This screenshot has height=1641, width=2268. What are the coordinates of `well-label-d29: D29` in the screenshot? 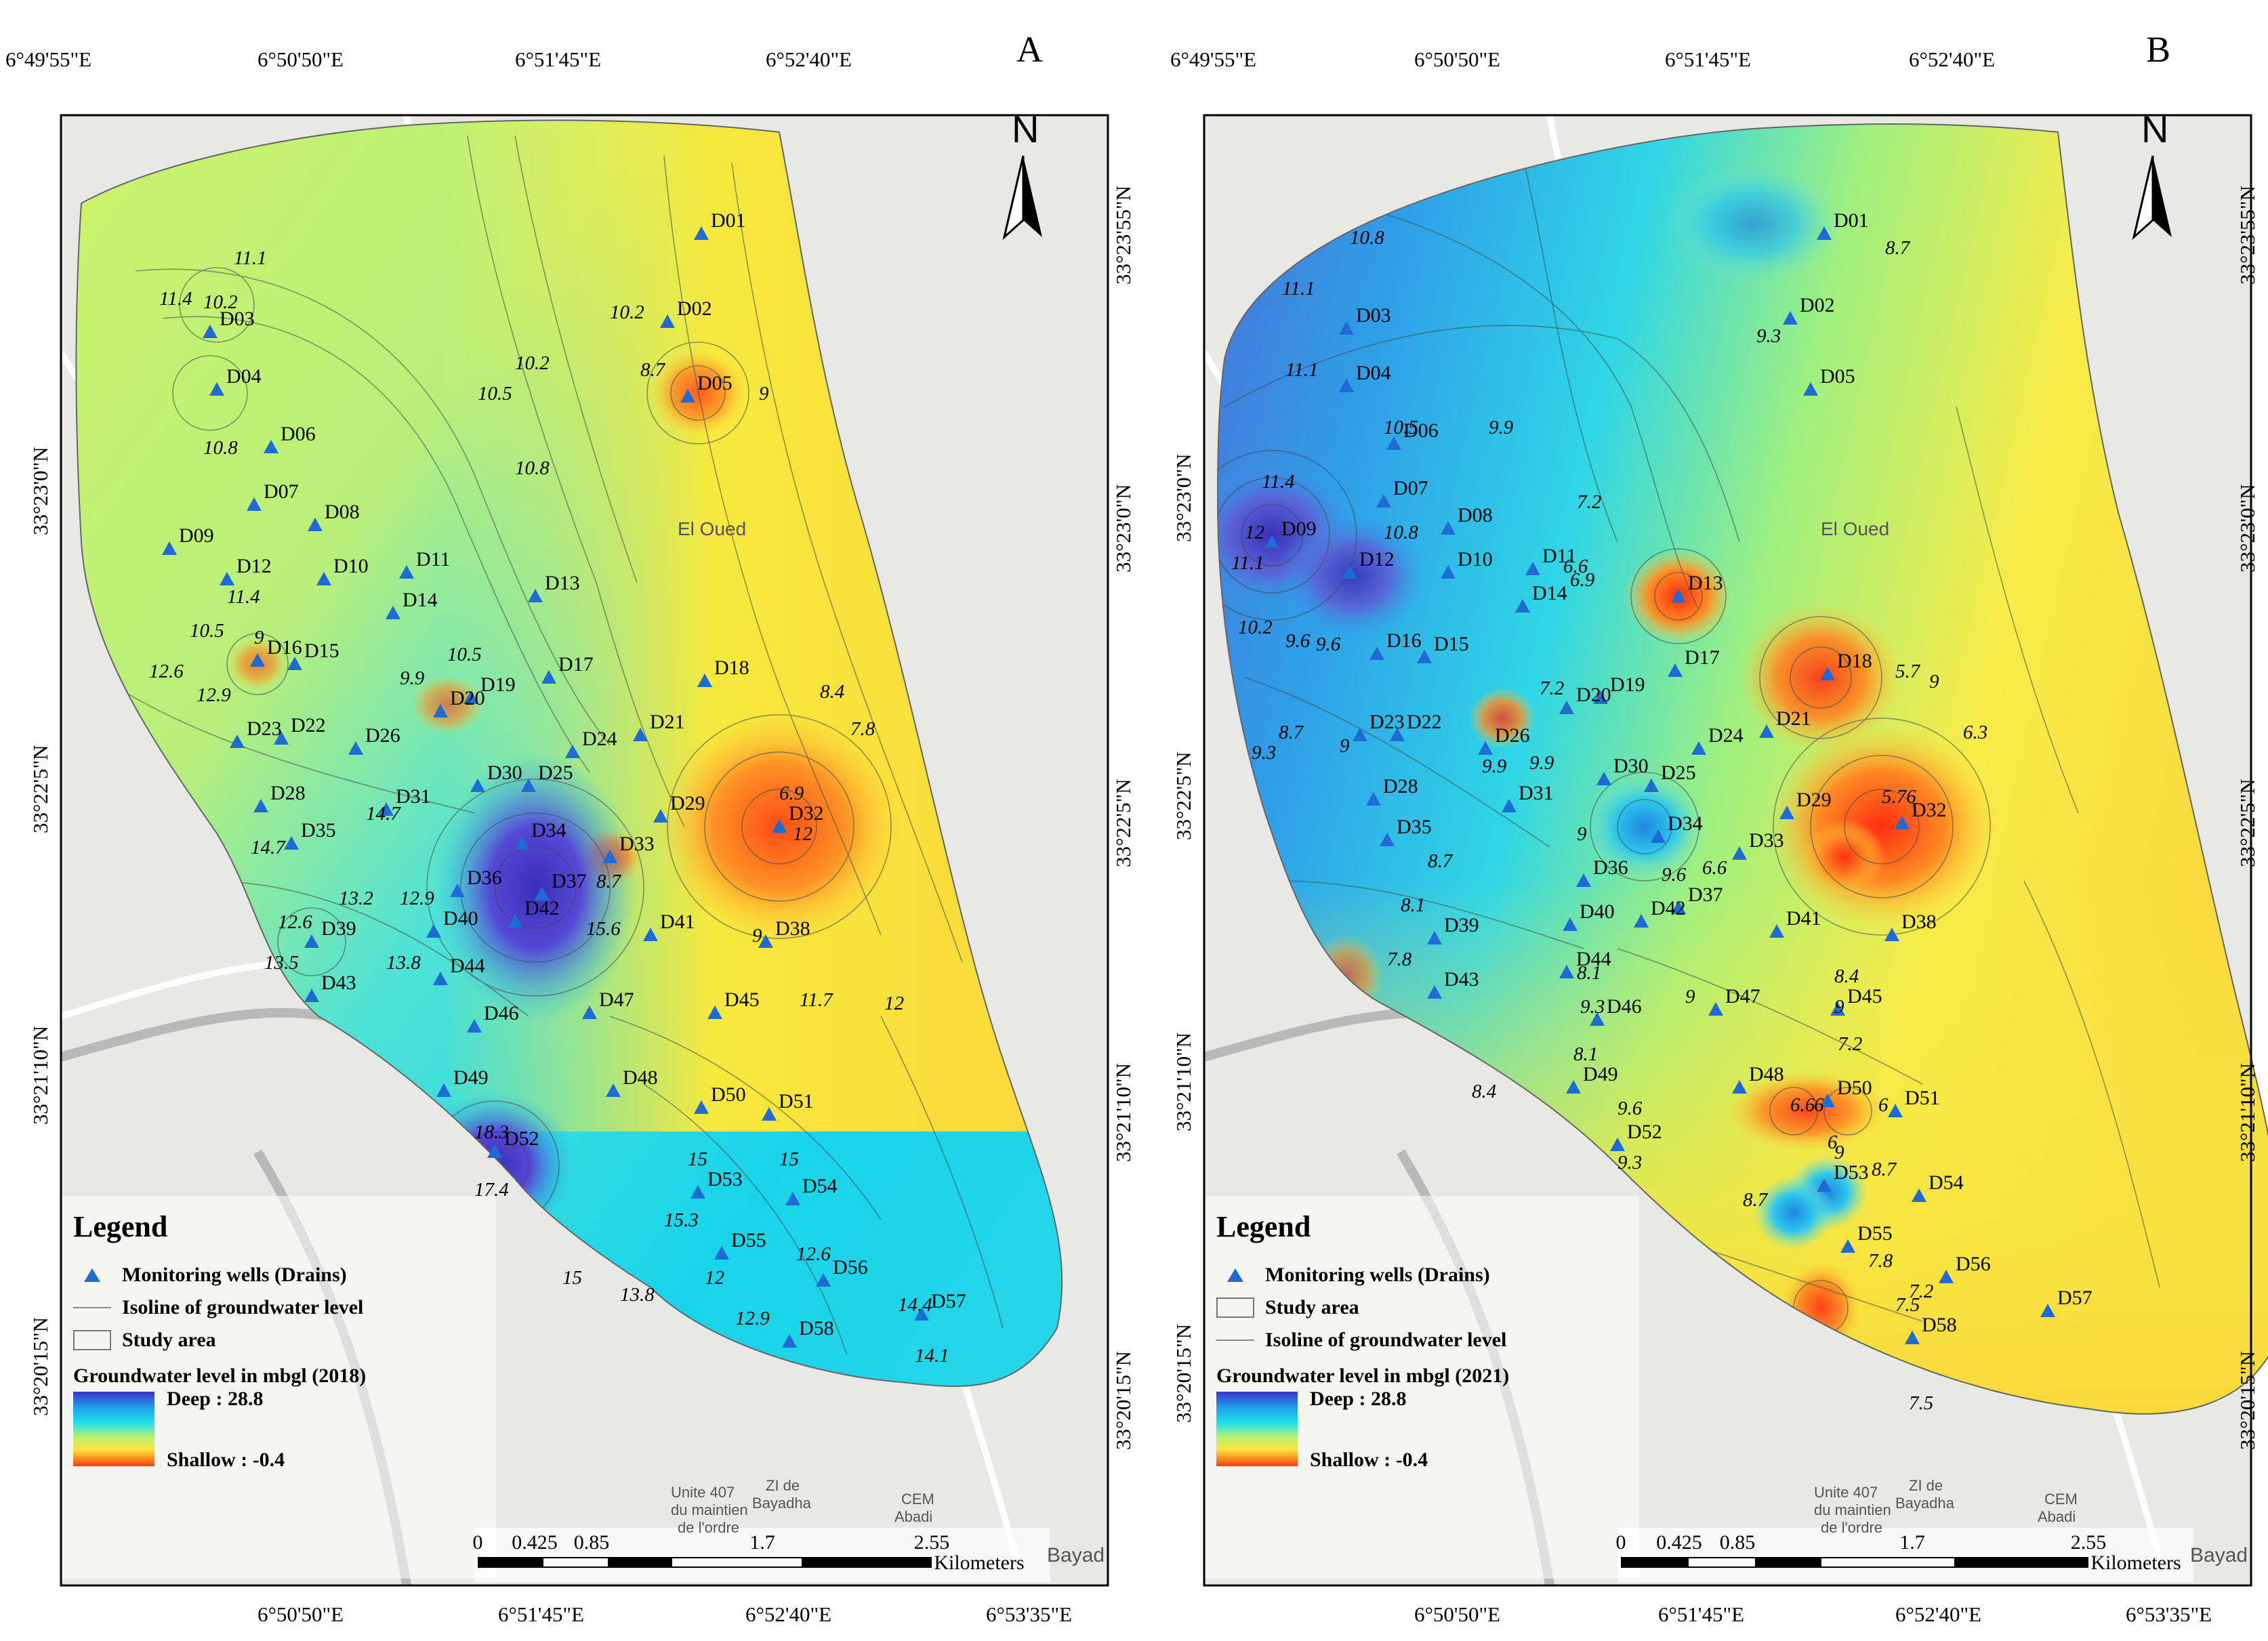 It's located at (687, 803).